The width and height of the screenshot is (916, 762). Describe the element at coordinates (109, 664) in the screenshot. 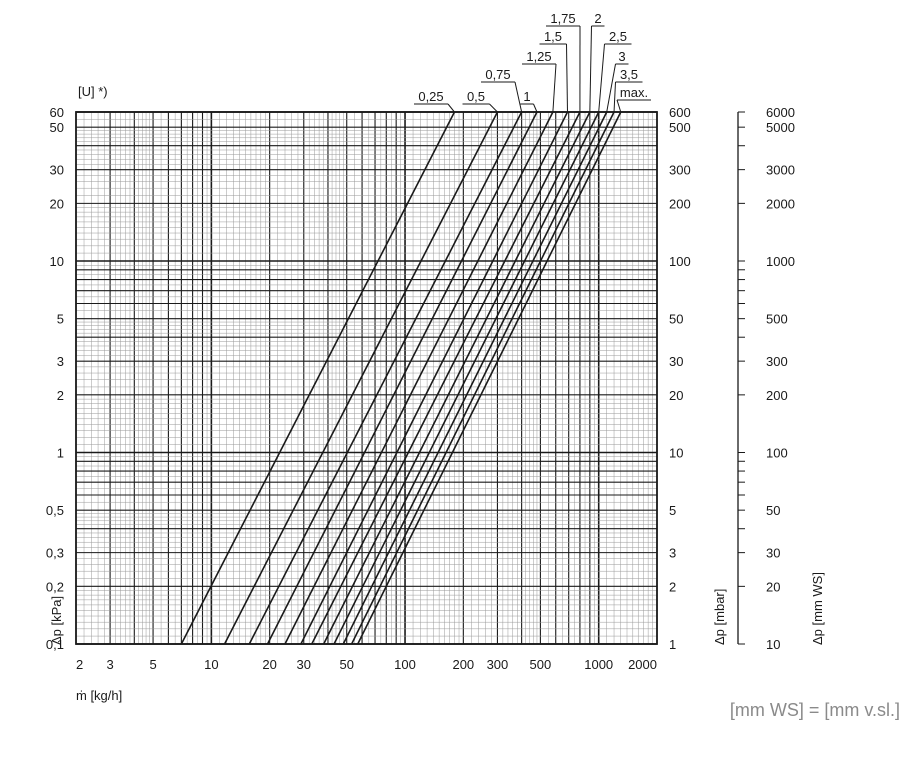

I see `x-tick-label: 3` at that location.